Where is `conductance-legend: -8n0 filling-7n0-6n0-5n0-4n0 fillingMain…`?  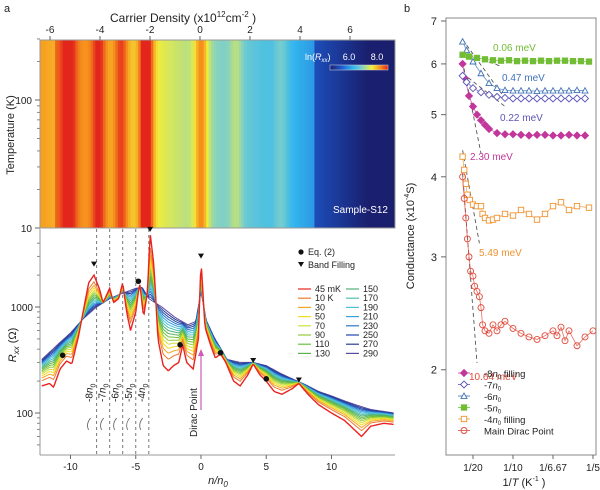 conductance-legend: -8n0 filling-7n0-6n0-5n0-4n0 fillingMain… is located at coordinates (506, 403).